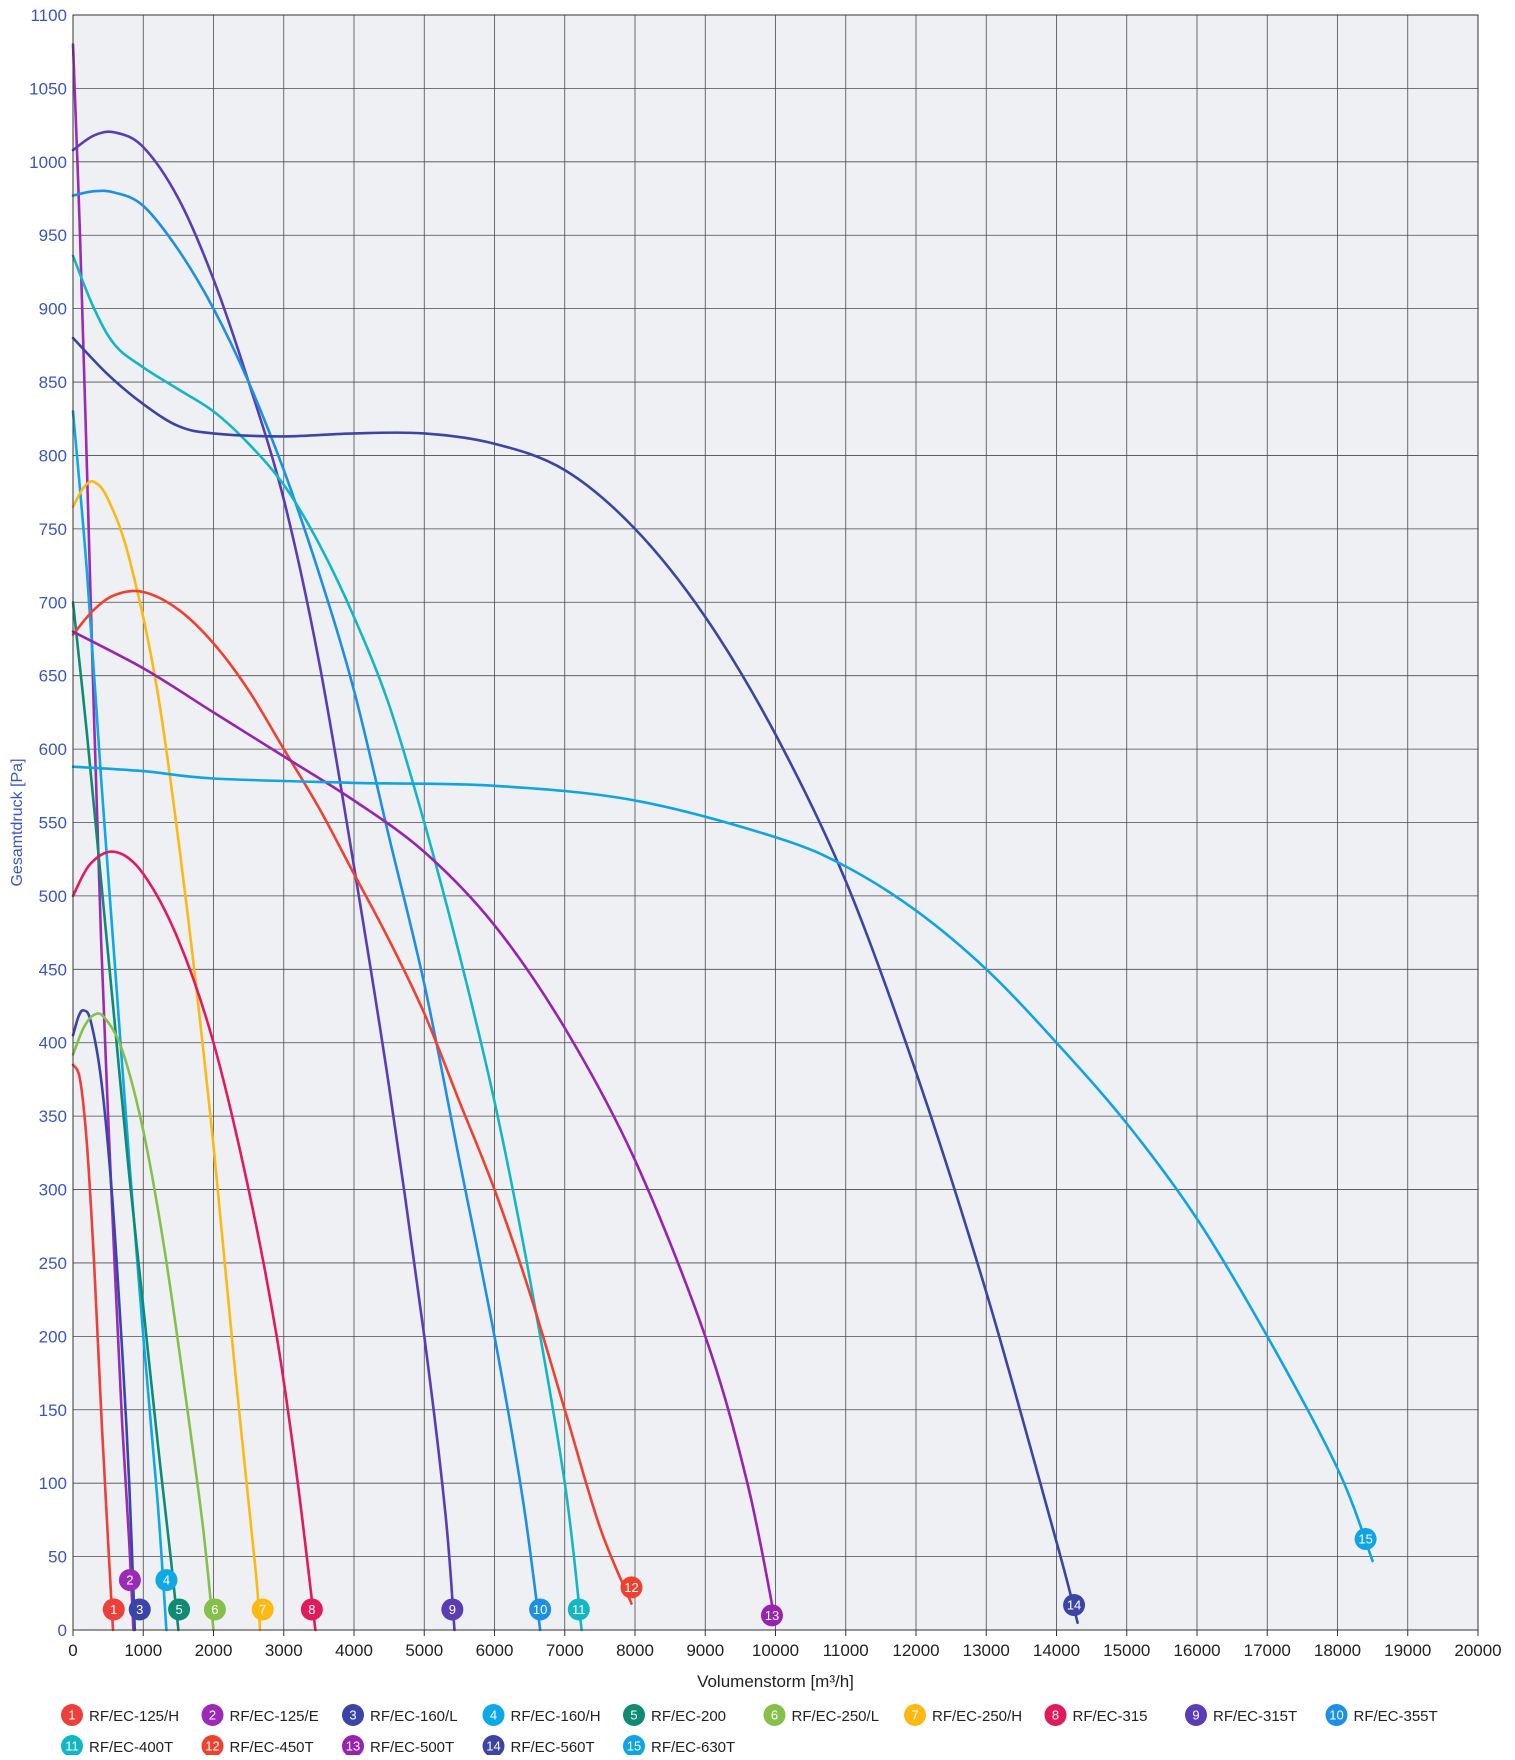 The image size is (1515, 1760). Describe the element at coordinates (400, 1715) in the screenshot. I see `legend-item: 3 RF/EC-160/L` at that location.